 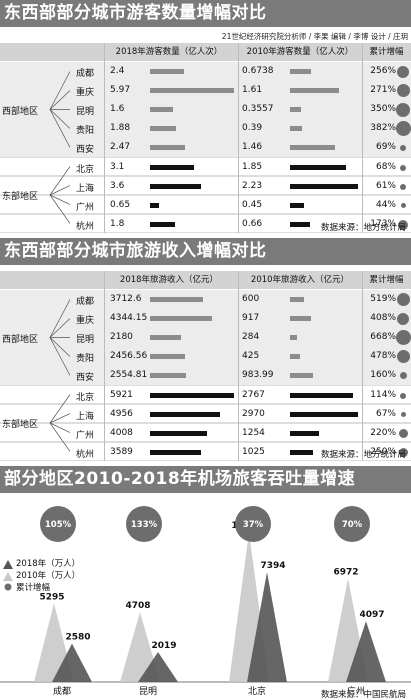 What do you see at coordinates (356, 691) in the screenshot?
I see `category-label: 广州` at bounding box center [356, 691].